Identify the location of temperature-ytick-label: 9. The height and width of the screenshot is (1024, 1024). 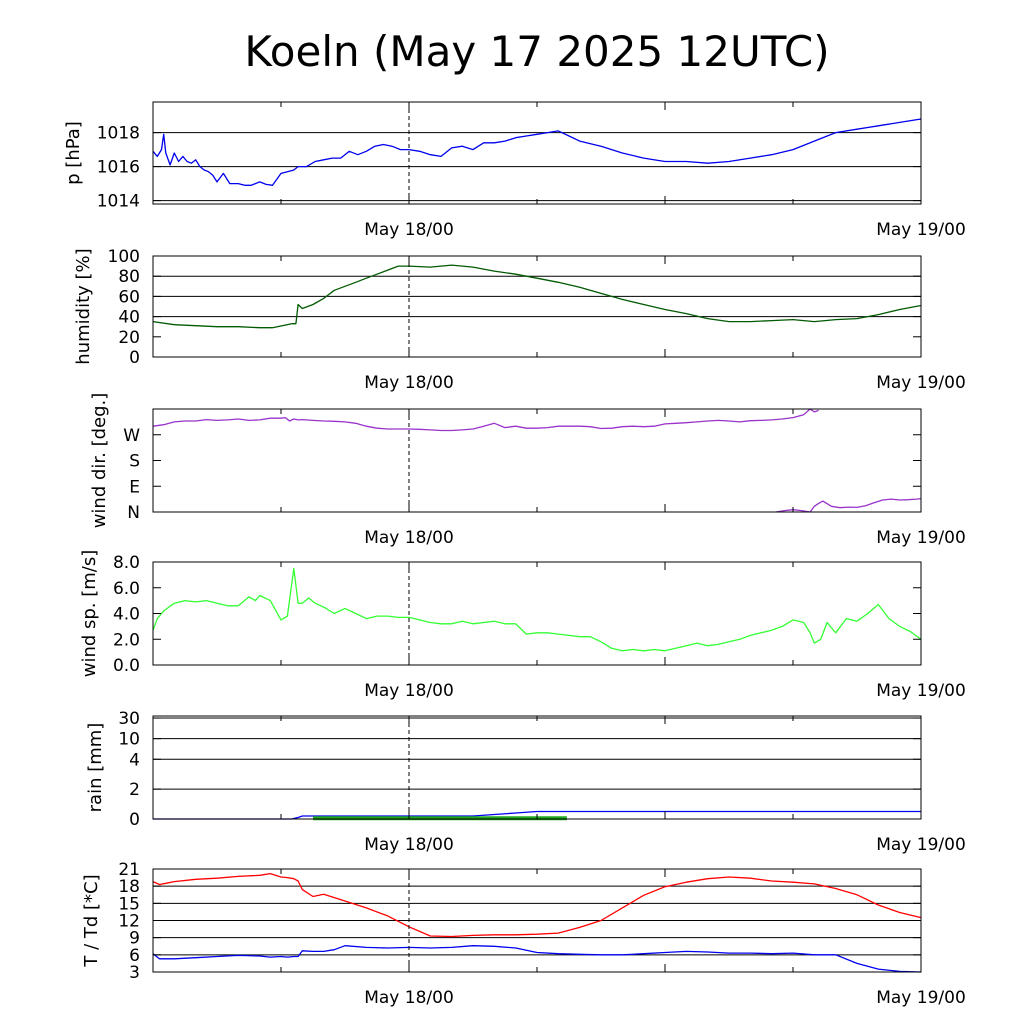
(134, 939).